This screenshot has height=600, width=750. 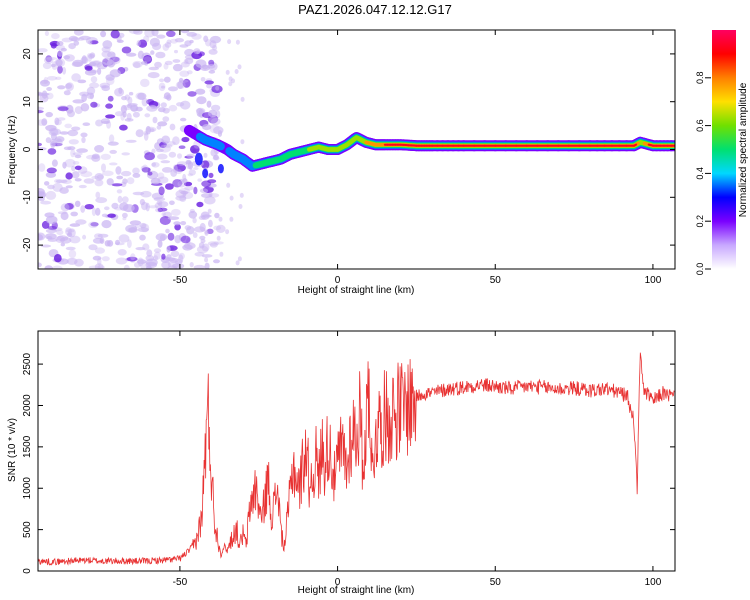 I want to click on page-title: PAZ1.2026.047.12.12.G17, so click(x=375, y=9).